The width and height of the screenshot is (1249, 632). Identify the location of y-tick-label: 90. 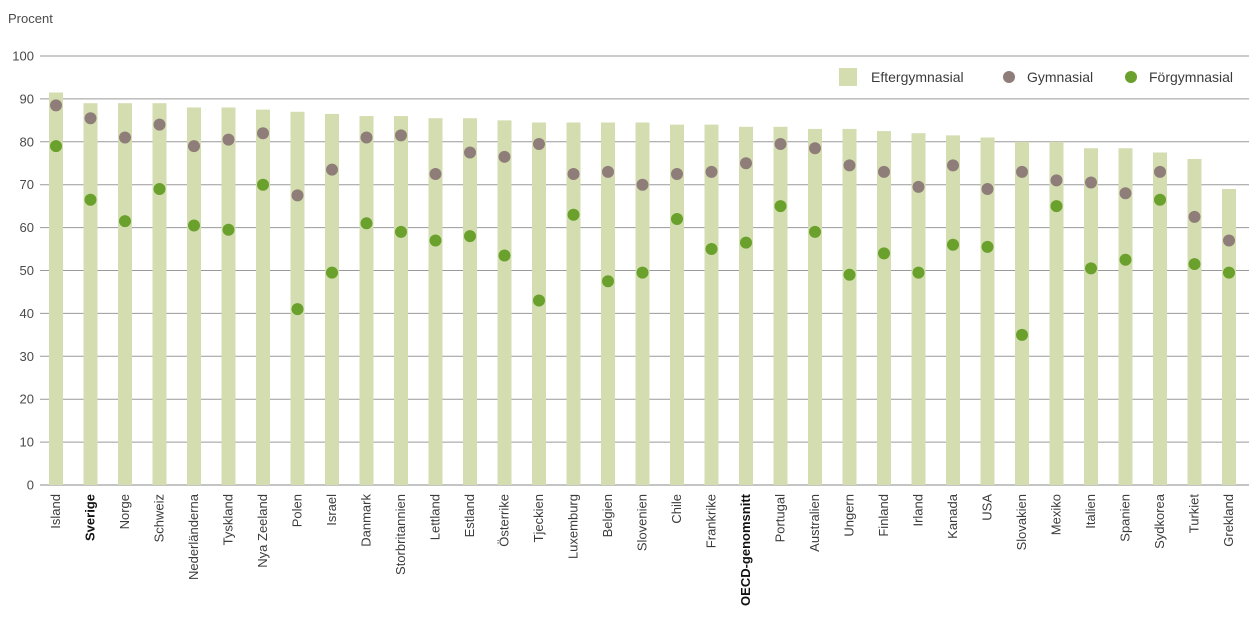
(27, 98).